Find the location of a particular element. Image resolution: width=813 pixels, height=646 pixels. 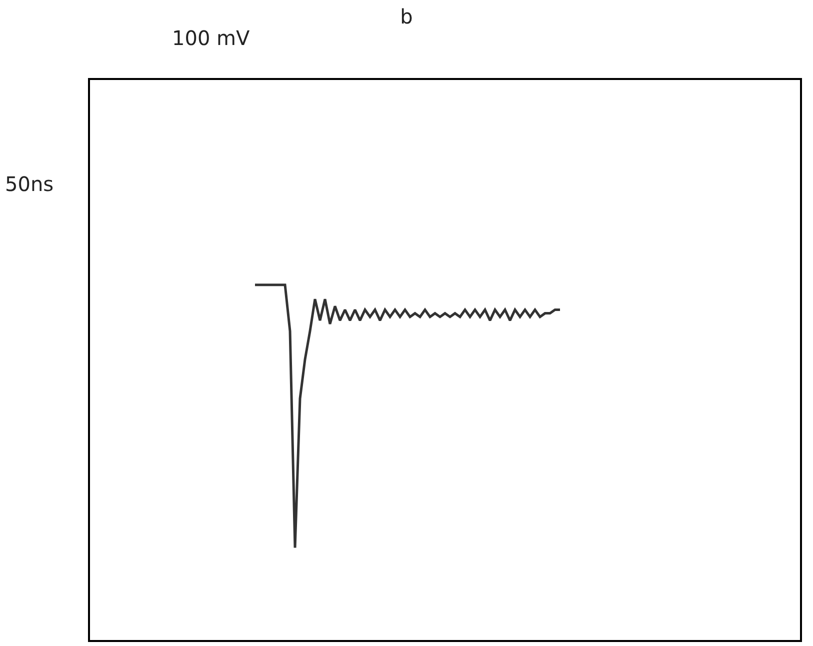

text: 100 mV is located at coordinates (211, 38).